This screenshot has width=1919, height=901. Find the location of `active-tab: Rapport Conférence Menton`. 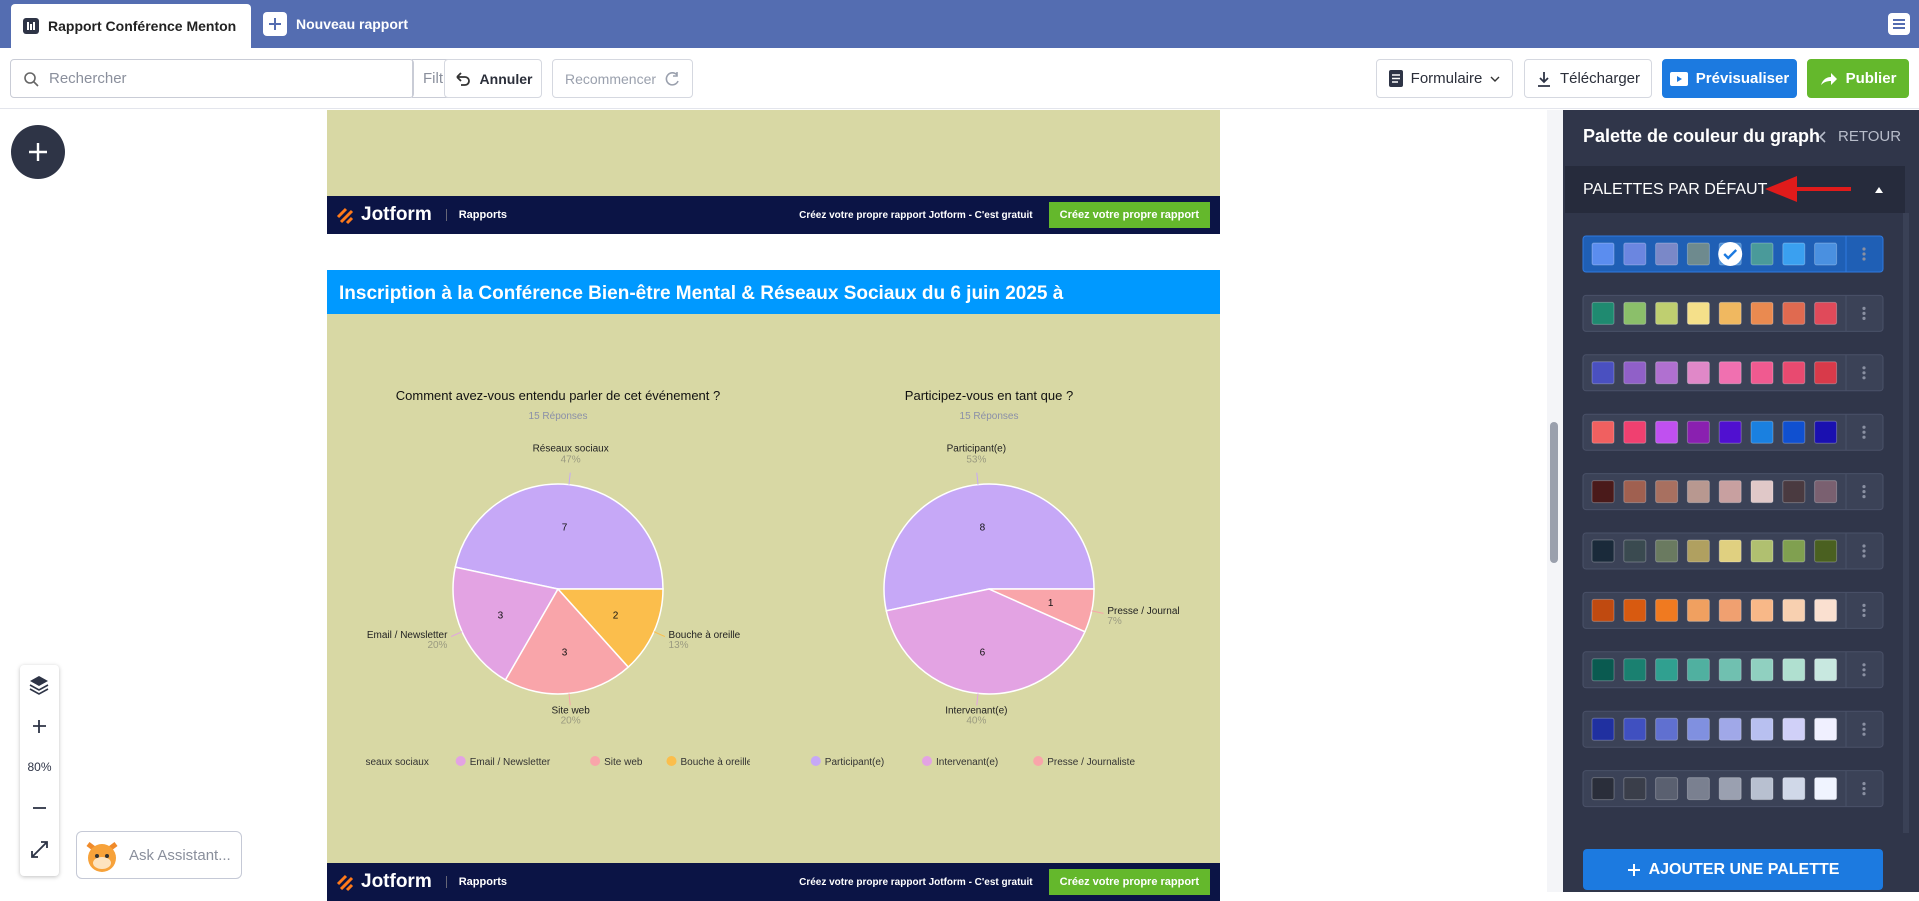

active-tab: Rapport Conférence Menton is located at coordinates (131, 26).